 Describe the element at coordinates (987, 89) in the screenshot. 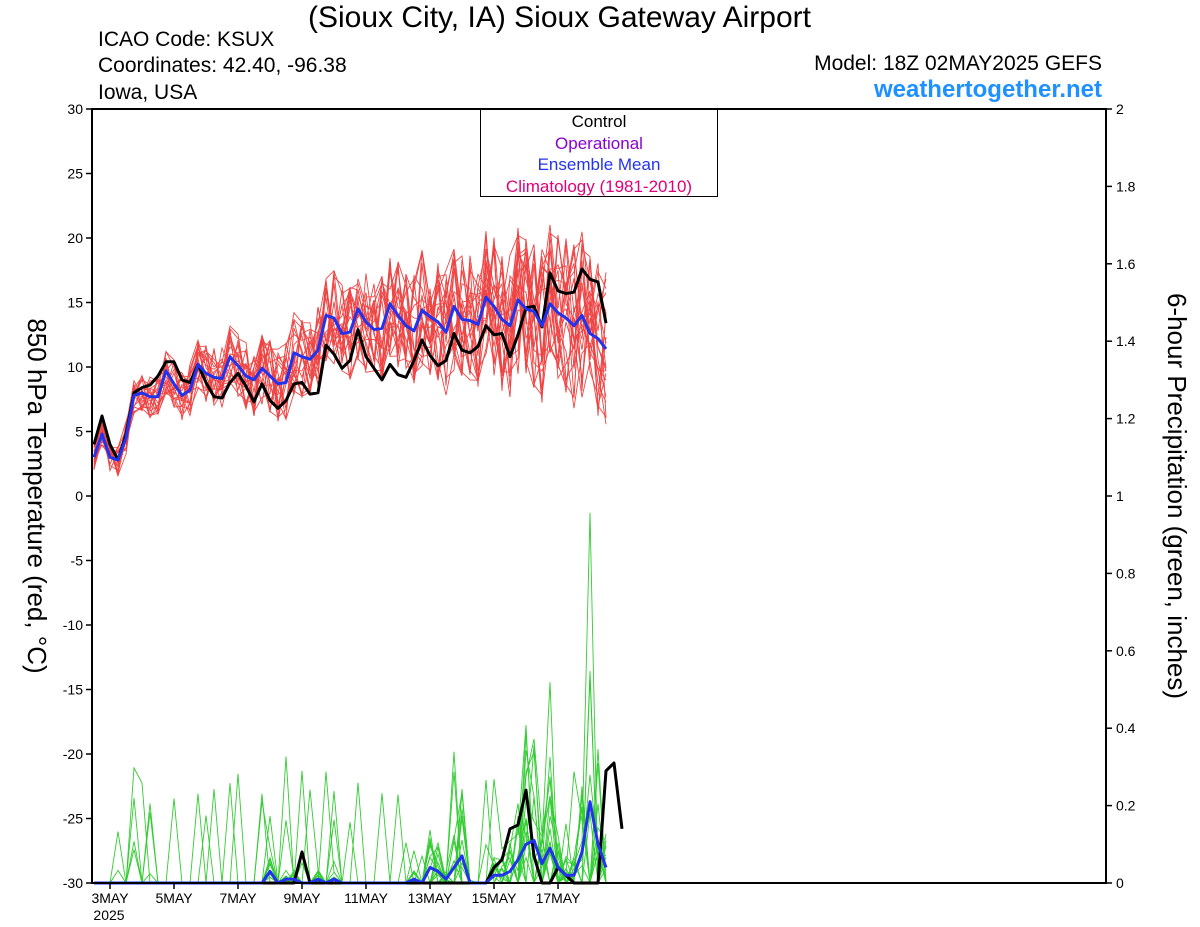

I see `site-name: weathertogether.net` at that location.